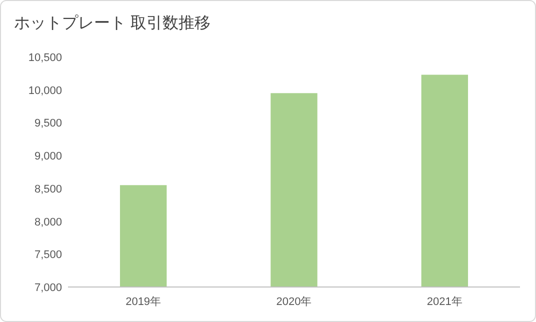 The image size is (536, 322). What do you see at coordinates (294, 302) in the screenshot?
I see `x-tick-label: 2020年` at bounding box center [294, 302].